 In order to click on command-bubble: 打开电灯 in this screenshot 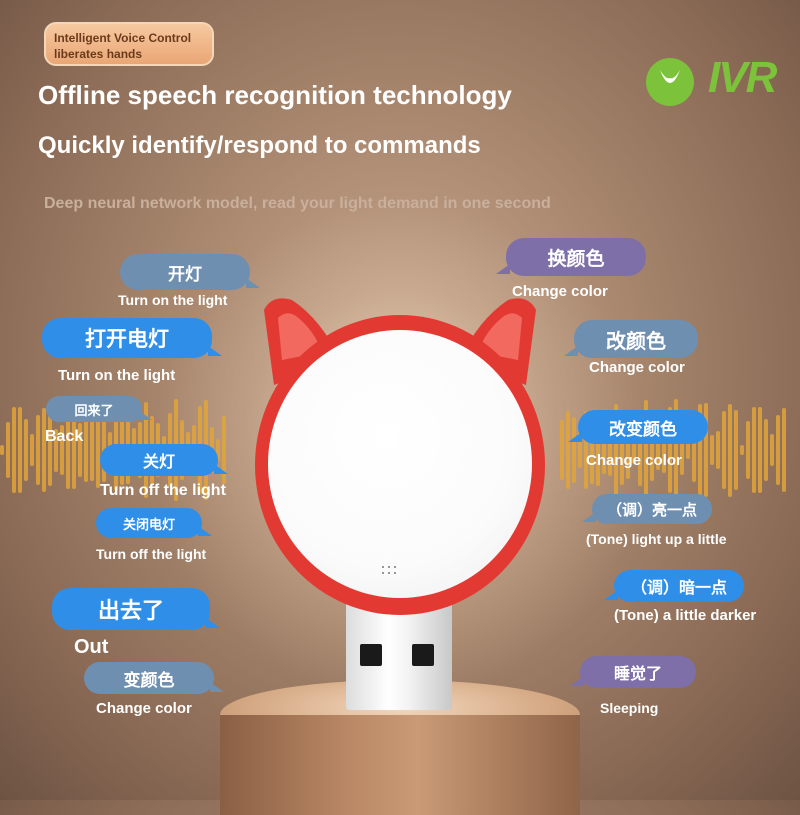, I will do `click(132, 338)`.